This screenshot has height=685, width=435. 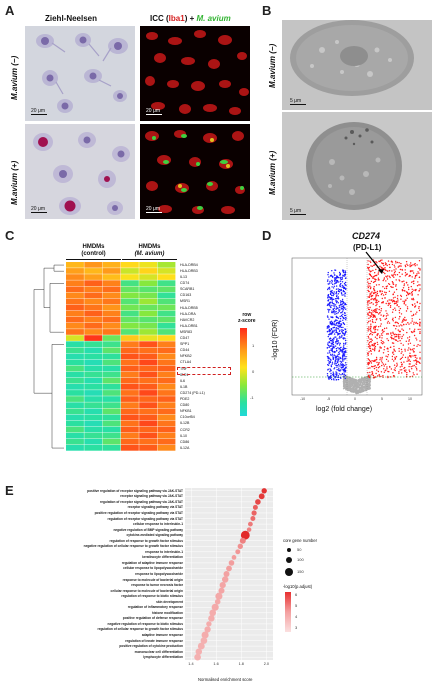 I want to click on gene-label: IL12A, so click(x=185, y=447).